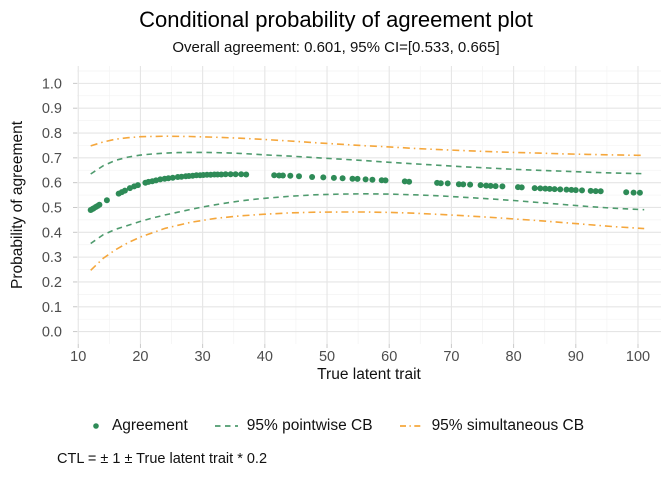 The width and height of the screenshot is (672, 480). Describe the element at coordinates (52, 308) in the screenshot. I see `y-tick-label: 0.1` at that location.